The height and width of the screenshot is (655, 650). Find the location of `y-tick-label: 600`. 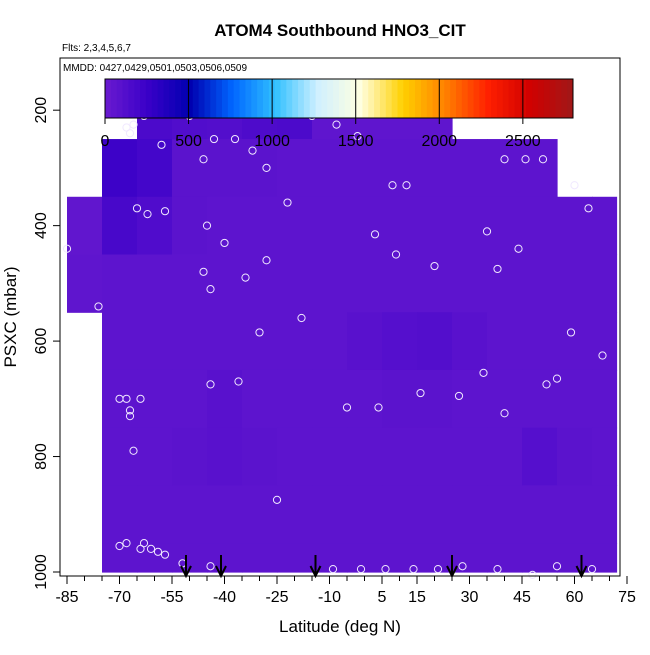

y-tick-label: 600 is located at coordinates (41, 341).